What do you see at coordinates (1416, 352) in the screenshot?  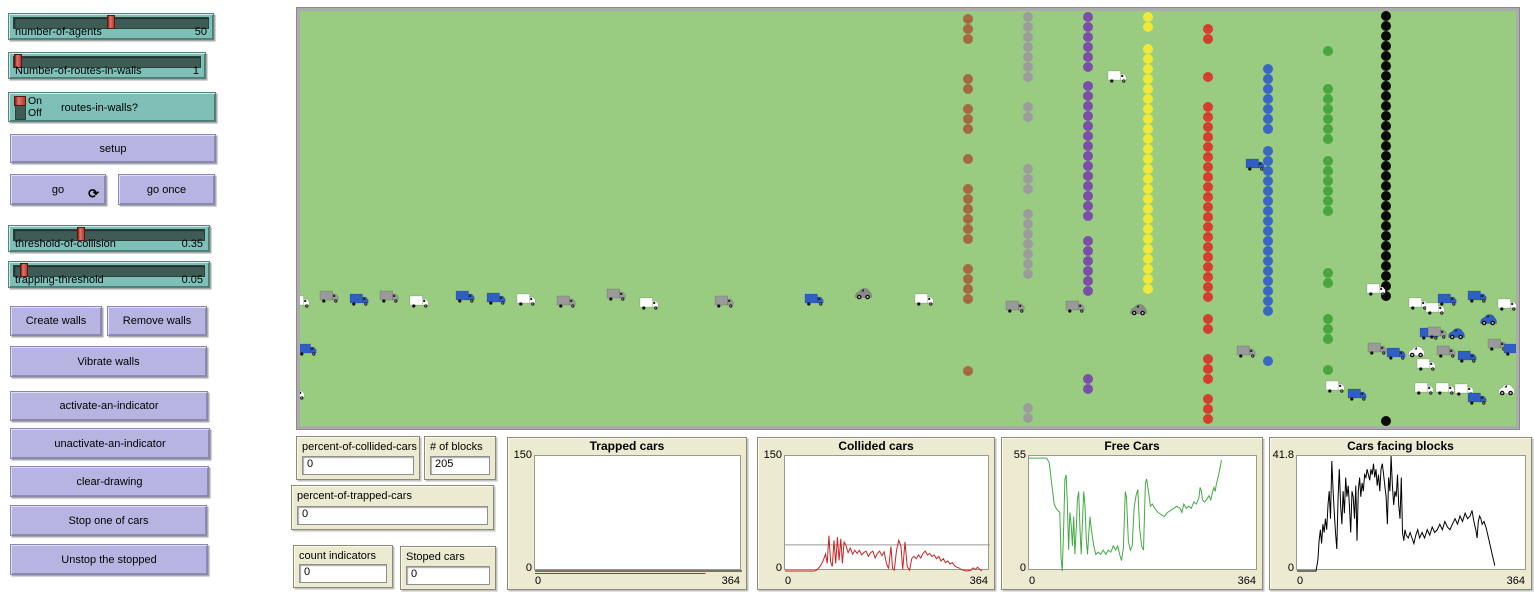 I see `car-sedan` at bounding box center [1416, 352].